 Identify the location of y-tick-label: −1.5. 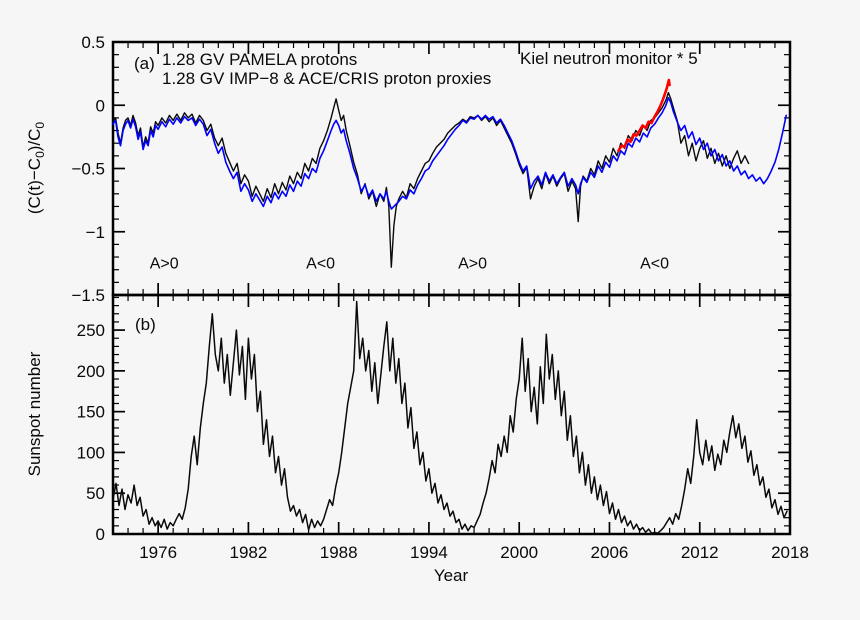
(88, 295).